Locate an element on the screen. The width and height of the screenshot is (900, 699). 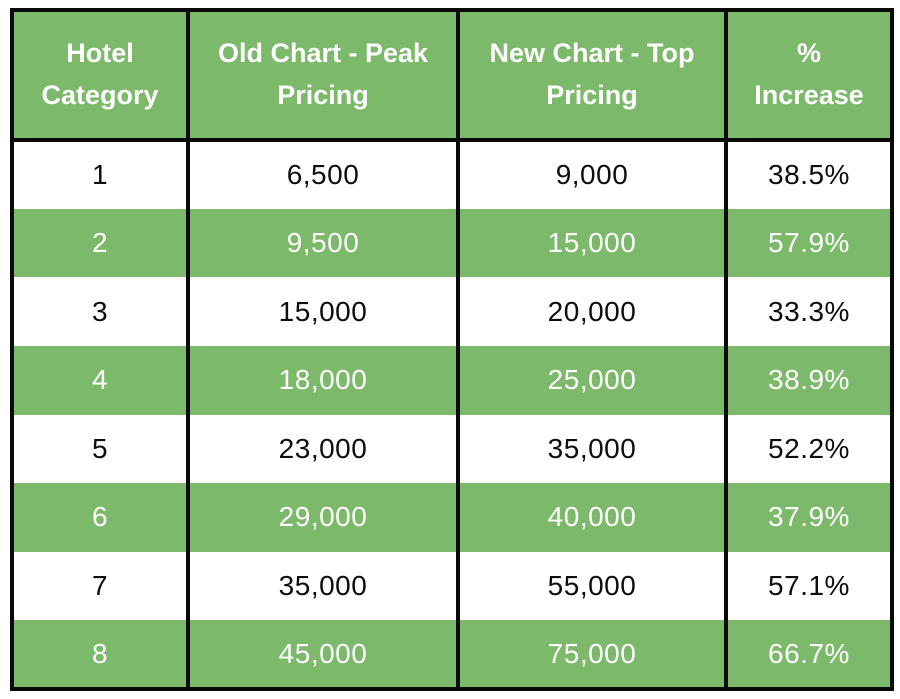
cell-category: 4 is located at coordinates (100, 380).